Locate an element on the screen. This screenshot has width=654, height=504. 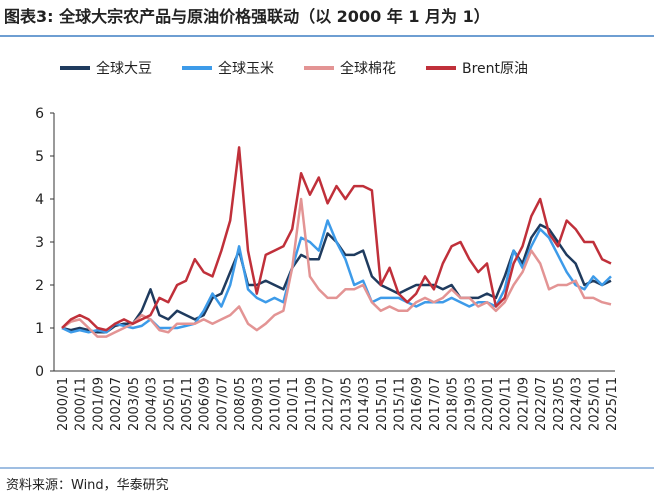
x-tick-label: 2020/11 is located at coordinates (506, 404).